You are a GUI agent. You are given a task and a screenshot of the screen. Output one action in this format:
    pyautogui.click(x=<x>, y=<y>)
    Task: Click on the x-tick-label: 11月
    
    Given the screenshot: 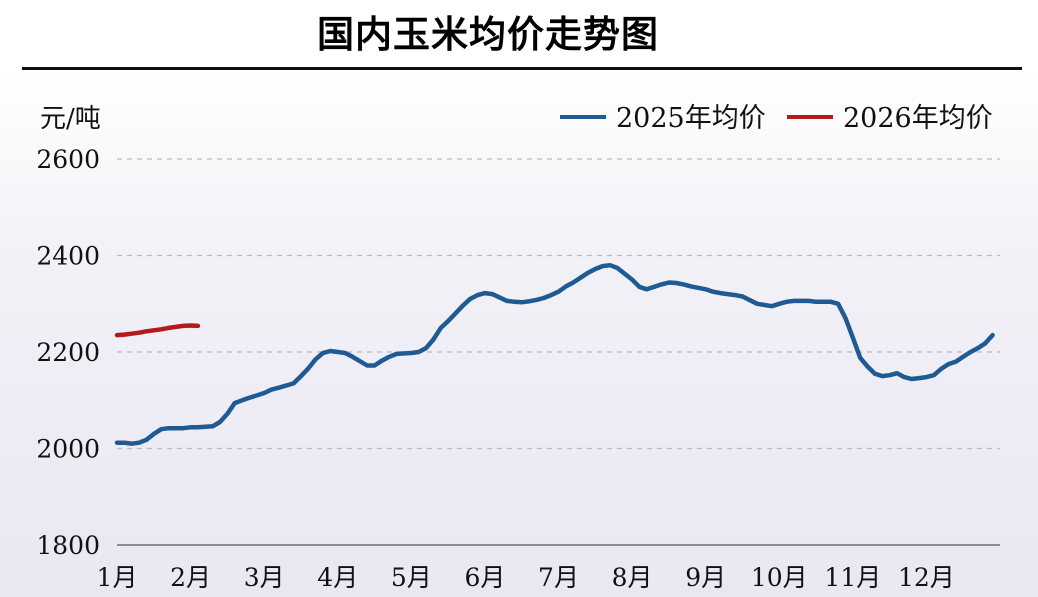 What is the action you would take?
    pyautogui.click(x=852, y=577)
    